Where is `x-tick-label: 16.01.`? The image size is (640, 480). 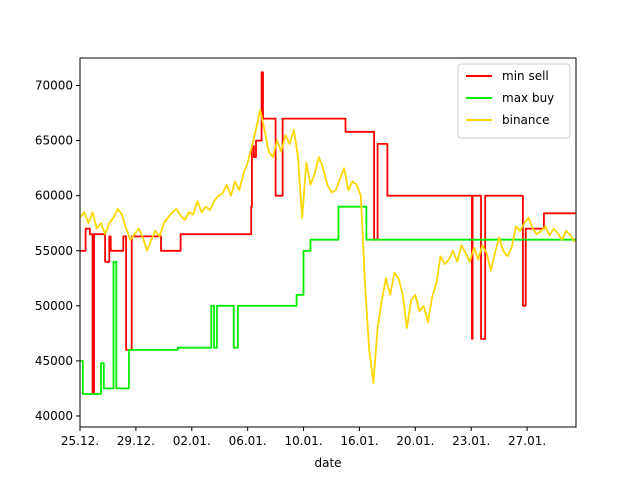
x-tick-label: 16.01. is located at coordinates (359, 441).